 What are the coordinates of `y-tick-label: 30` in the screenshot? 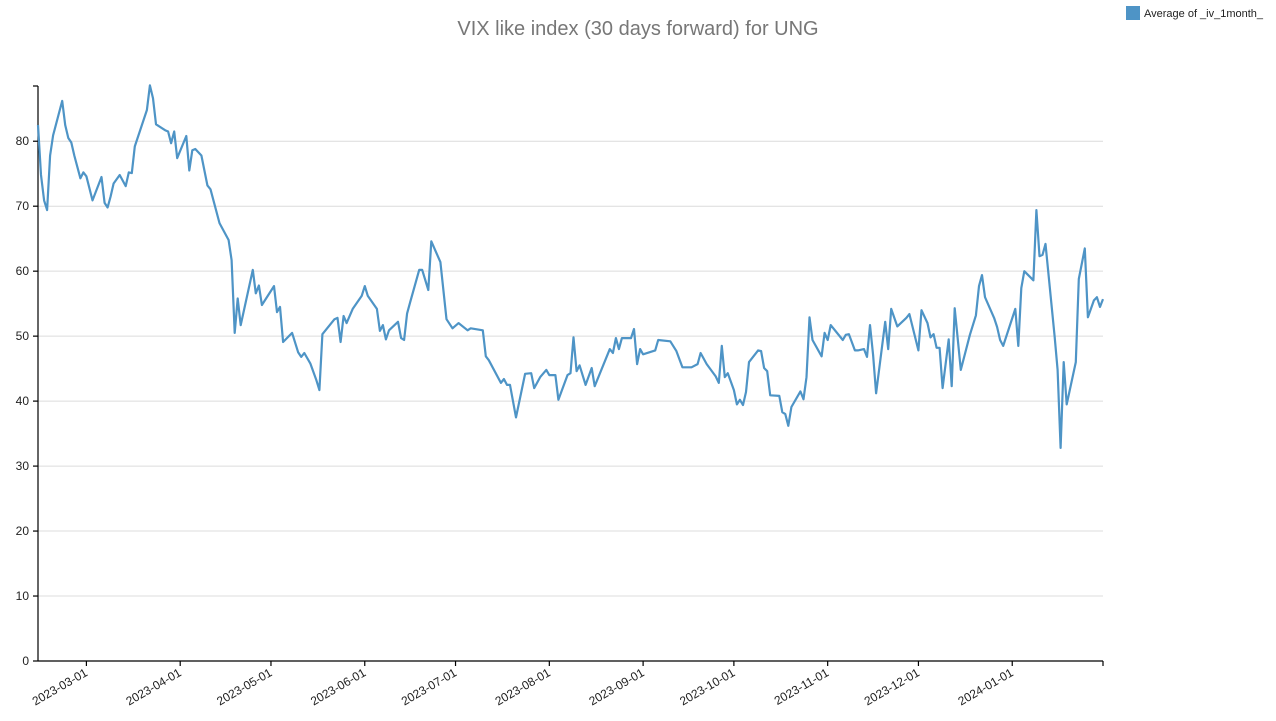 It's located at (23, 466).